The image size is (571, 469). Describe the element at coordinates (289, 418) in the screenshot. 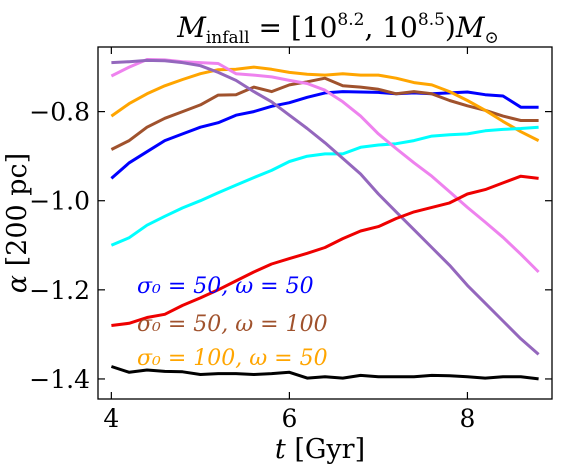

I see `x-tick-label: 6` at that location.